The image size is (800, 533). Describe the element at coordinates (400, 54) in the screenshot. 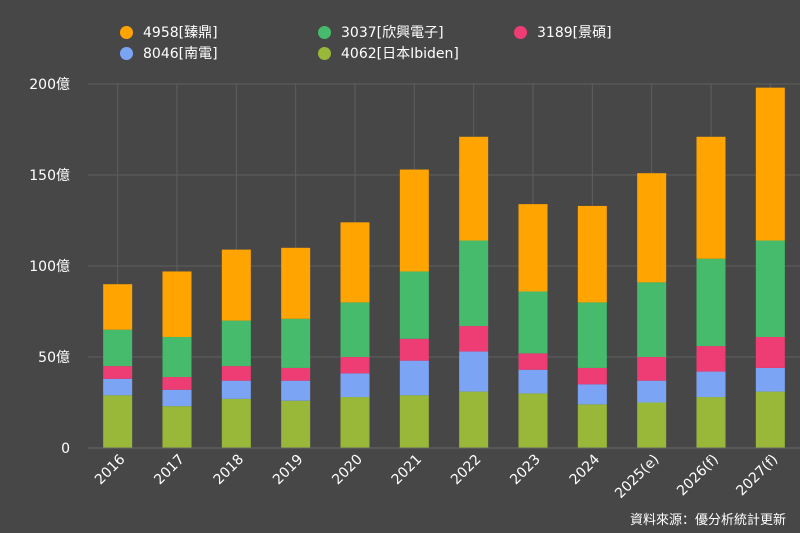

I see `legend-label-4062: 4062[日本Ibiden]` at that location.